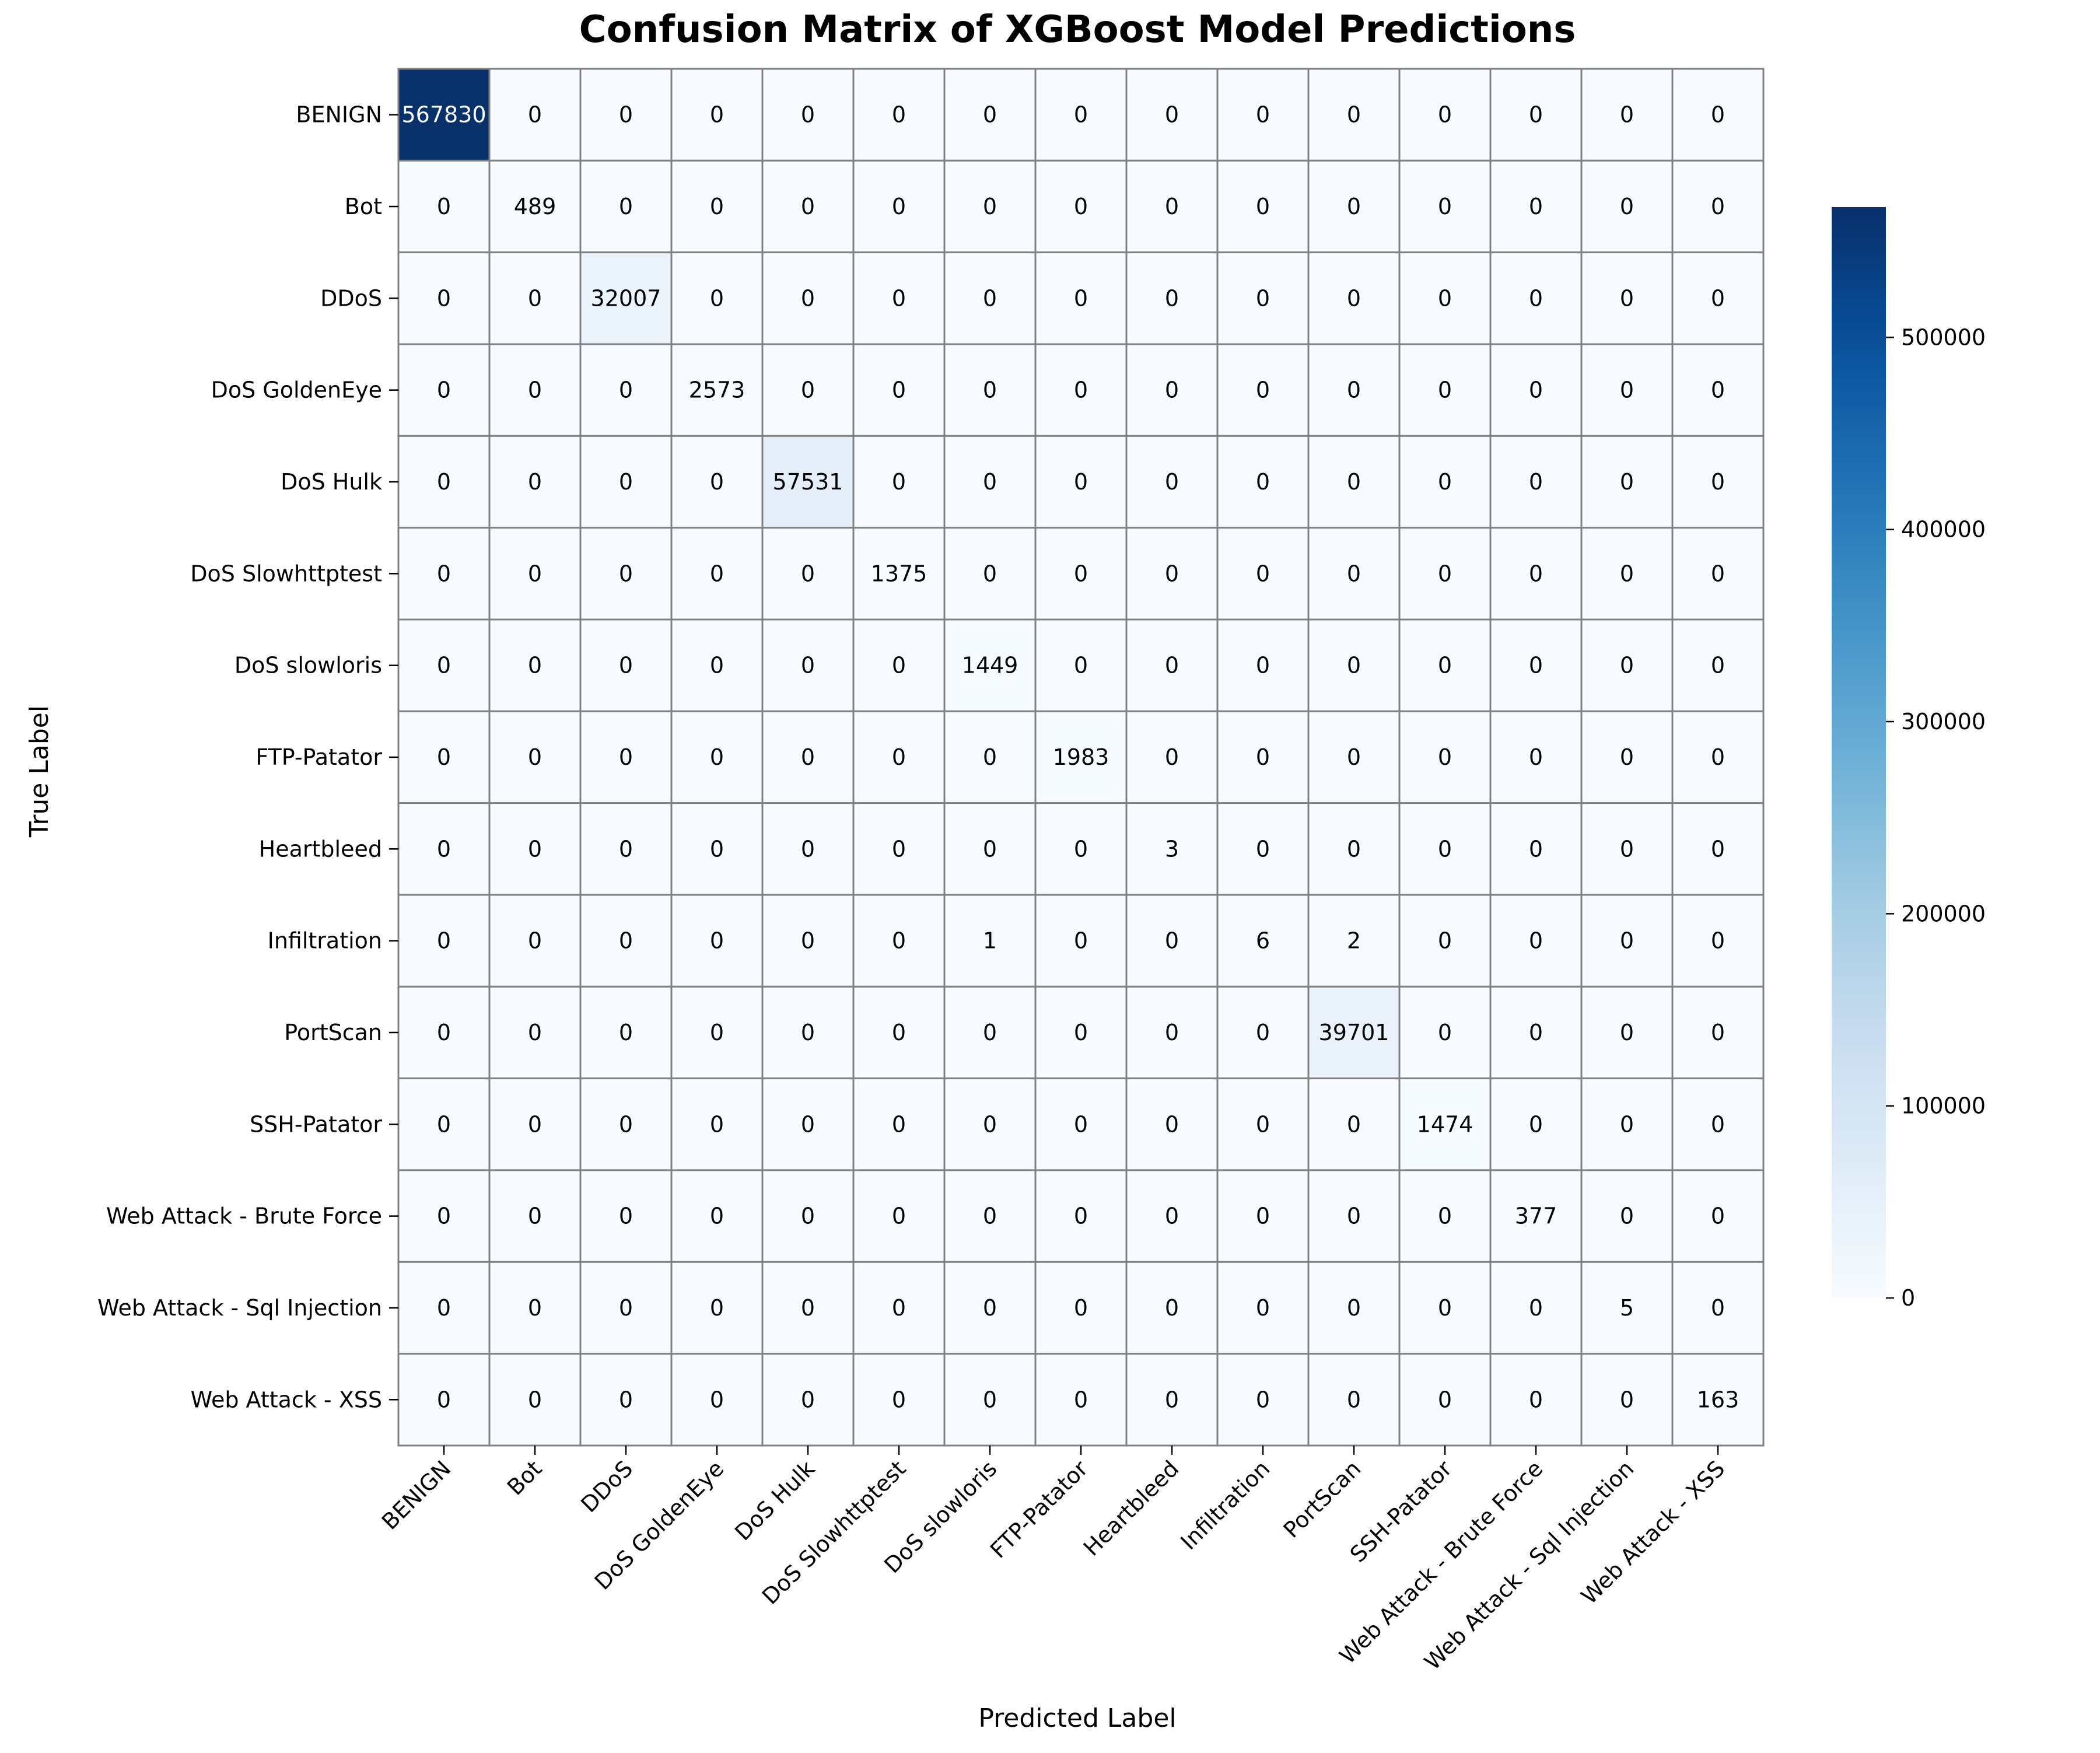 The image size is (2100, 1753). What do you see at coordinates (1943, 530) in the screenshot?
I see `colorbar-tick-label: 400000` at bounding box center [1943, 530].